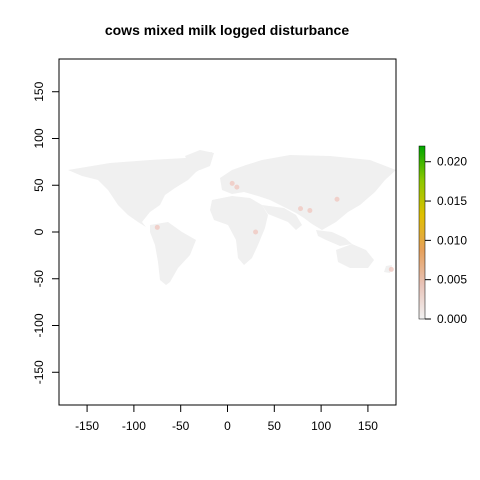  I want to click on eurasia, so click(308, 192).